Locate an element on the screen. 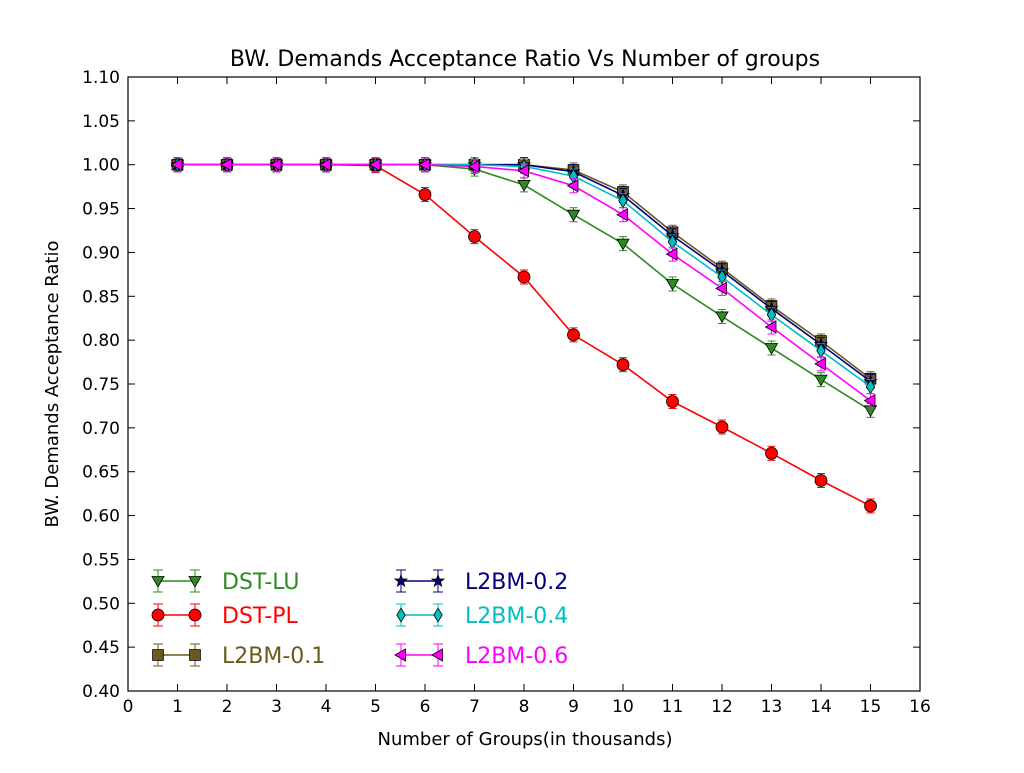 This screenshot has width=1024, height=773. legend-label: L2BM-0.4 is located at coordinates (516, 616).